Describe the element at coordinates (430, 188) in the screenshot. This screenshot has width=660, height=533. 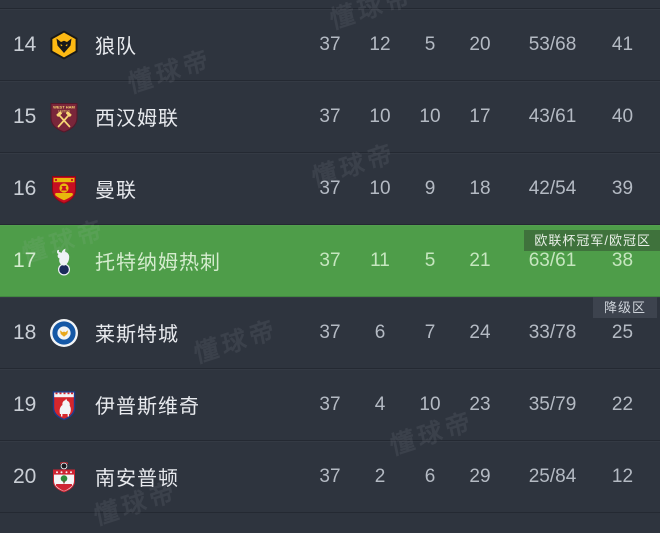
I see `draws-cell: 9` at that location.